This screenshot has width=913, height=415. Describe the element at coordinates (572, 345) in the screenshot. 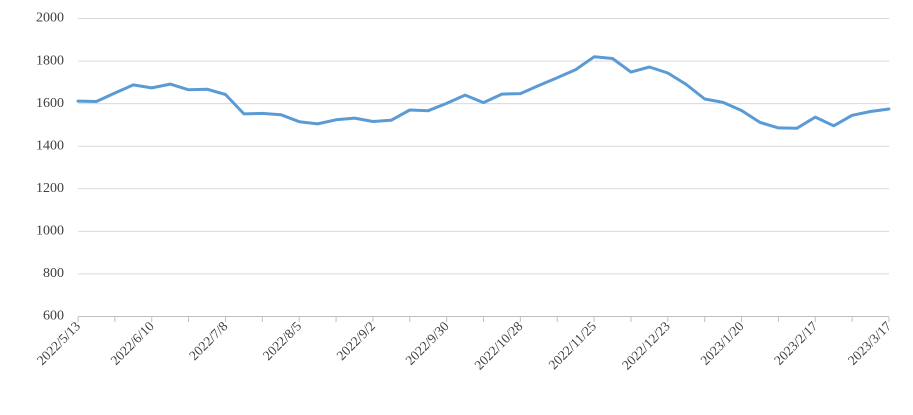

I see `x-axis-tick-label: 2022/11/25` at that location.